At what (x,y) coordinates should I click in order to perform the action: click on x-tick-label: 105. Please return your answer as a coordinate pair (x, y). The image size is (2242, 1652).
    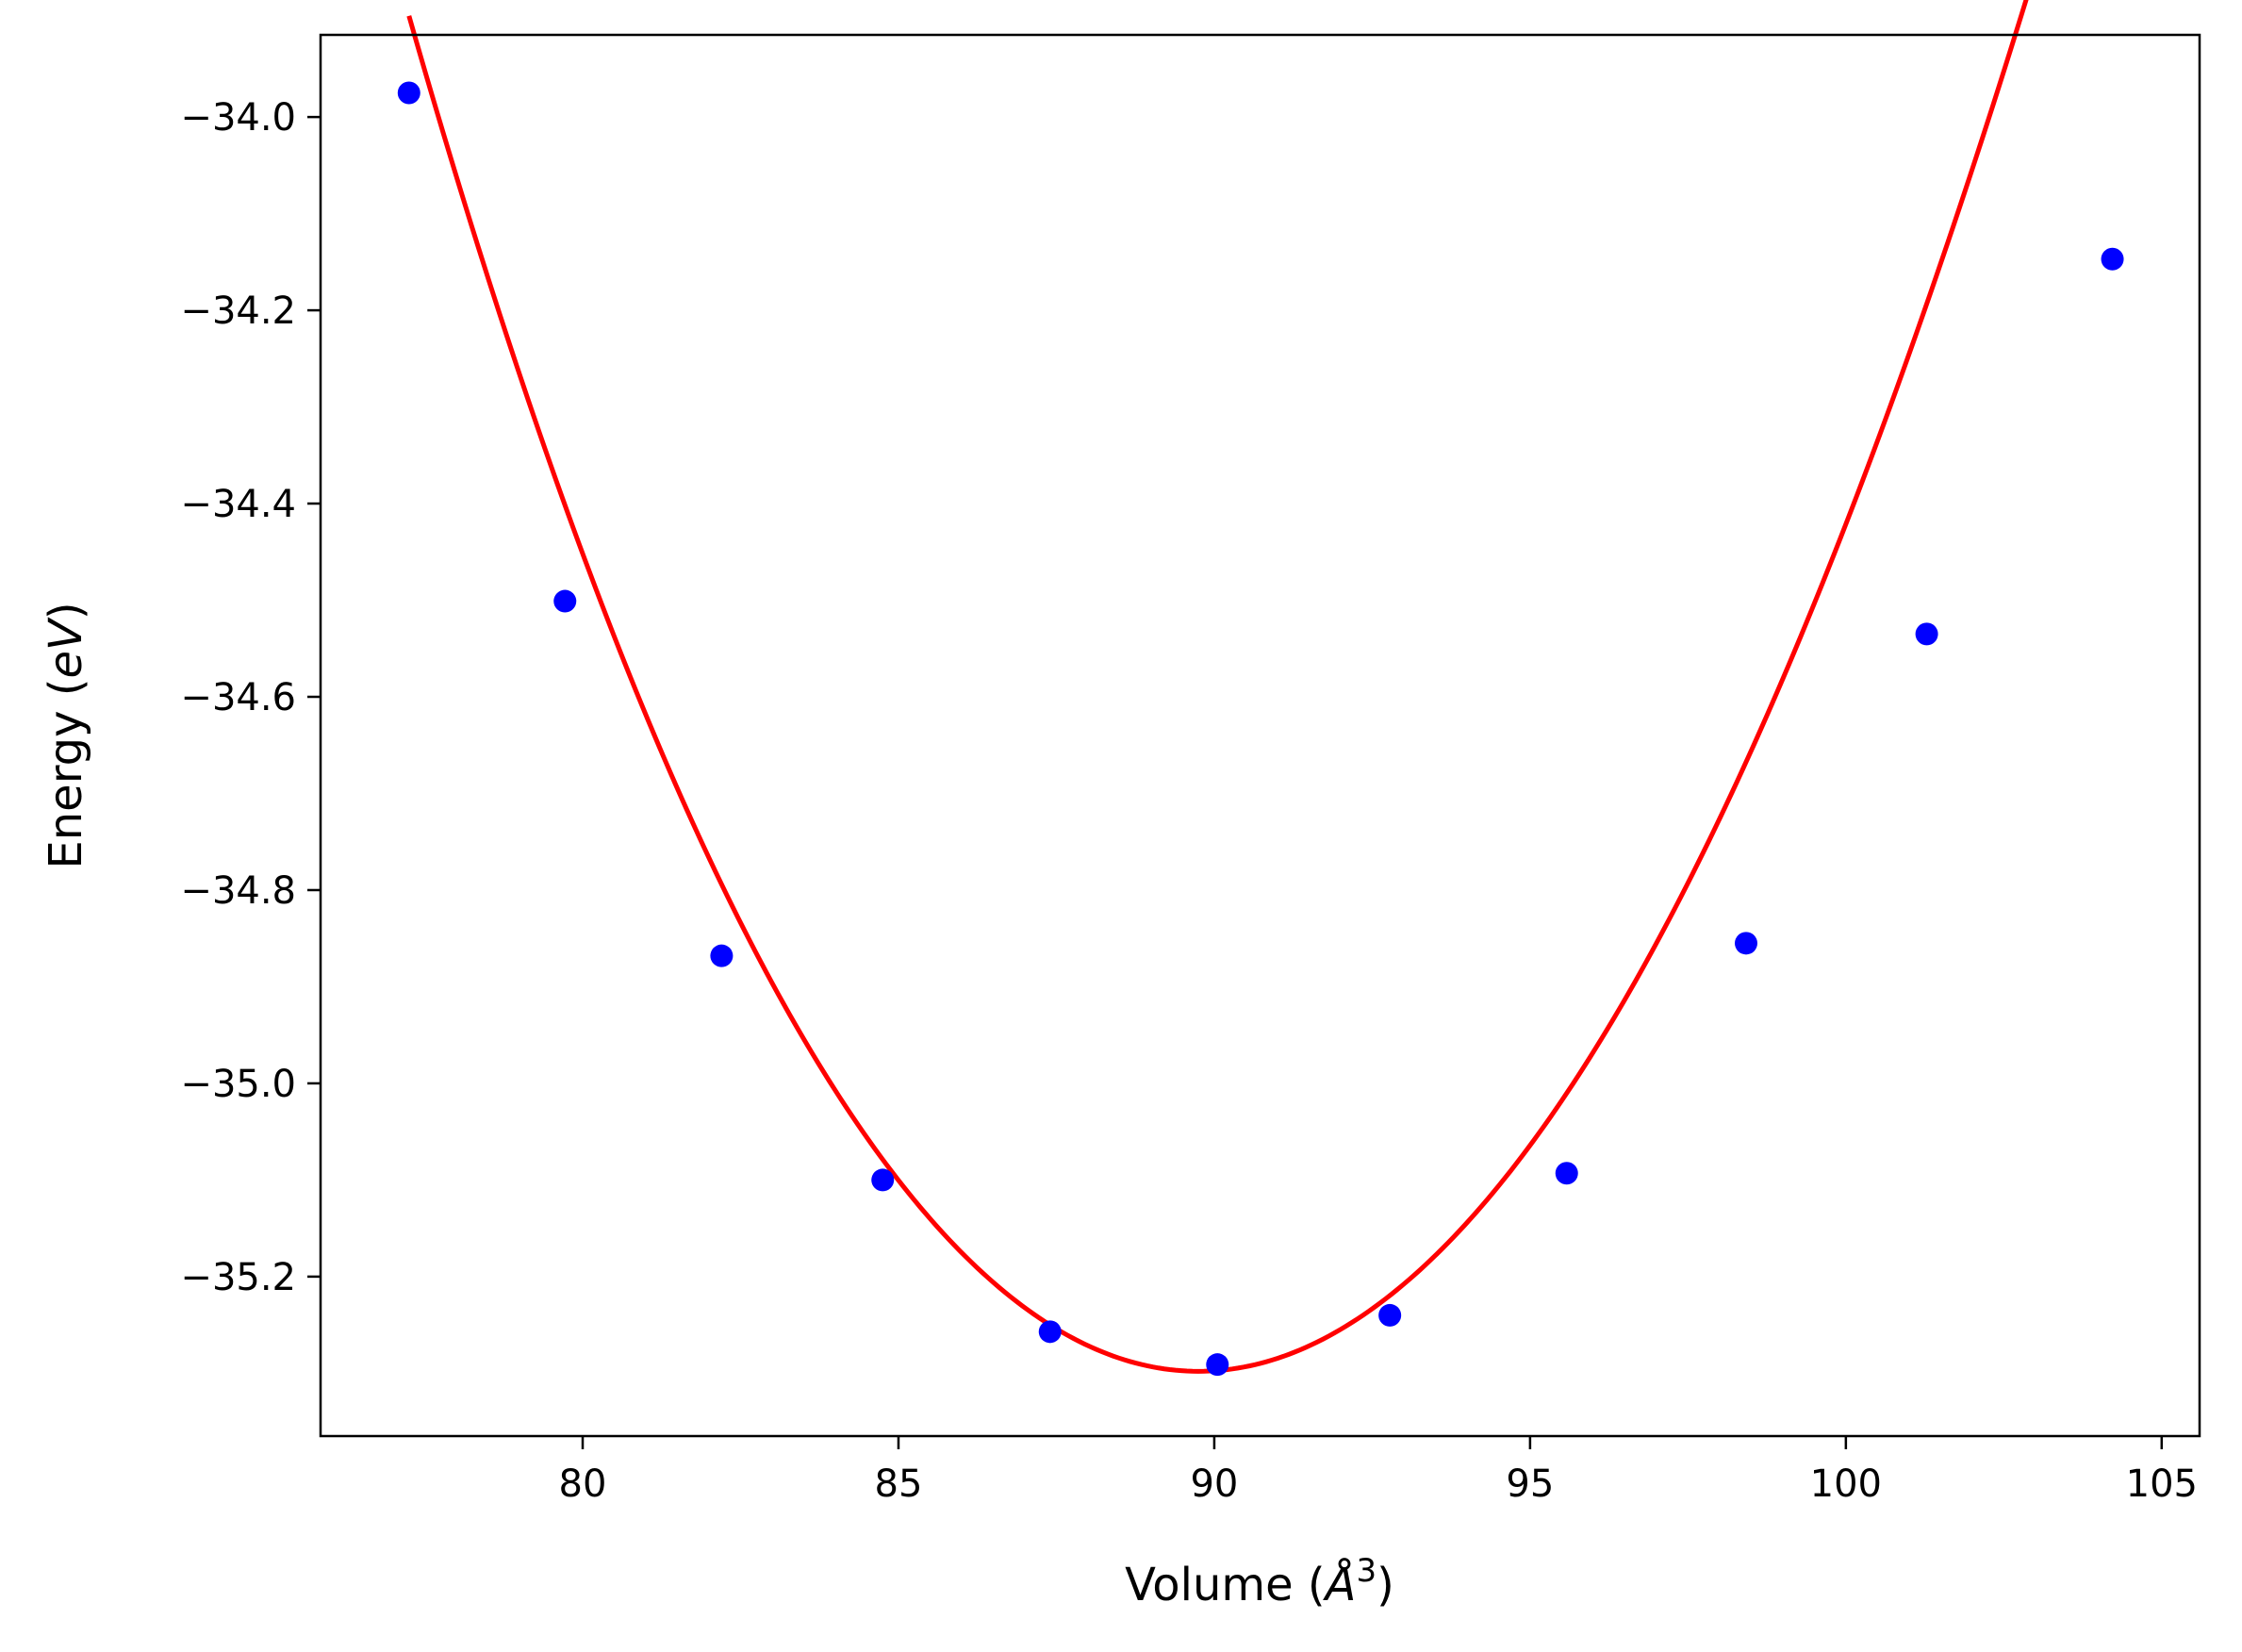
    Looking at the image, I should click on (2162, 1484).